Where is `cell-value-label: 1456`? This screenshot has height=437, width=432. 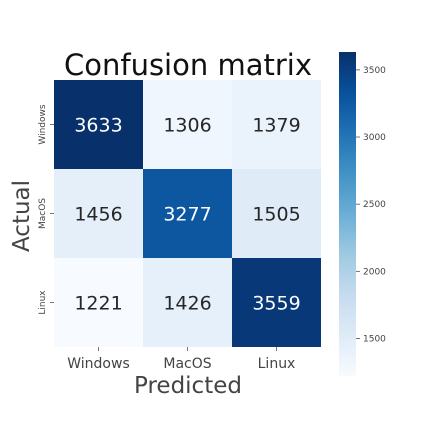
cell-value-label: 1456 is located at coordinates (98, 215).